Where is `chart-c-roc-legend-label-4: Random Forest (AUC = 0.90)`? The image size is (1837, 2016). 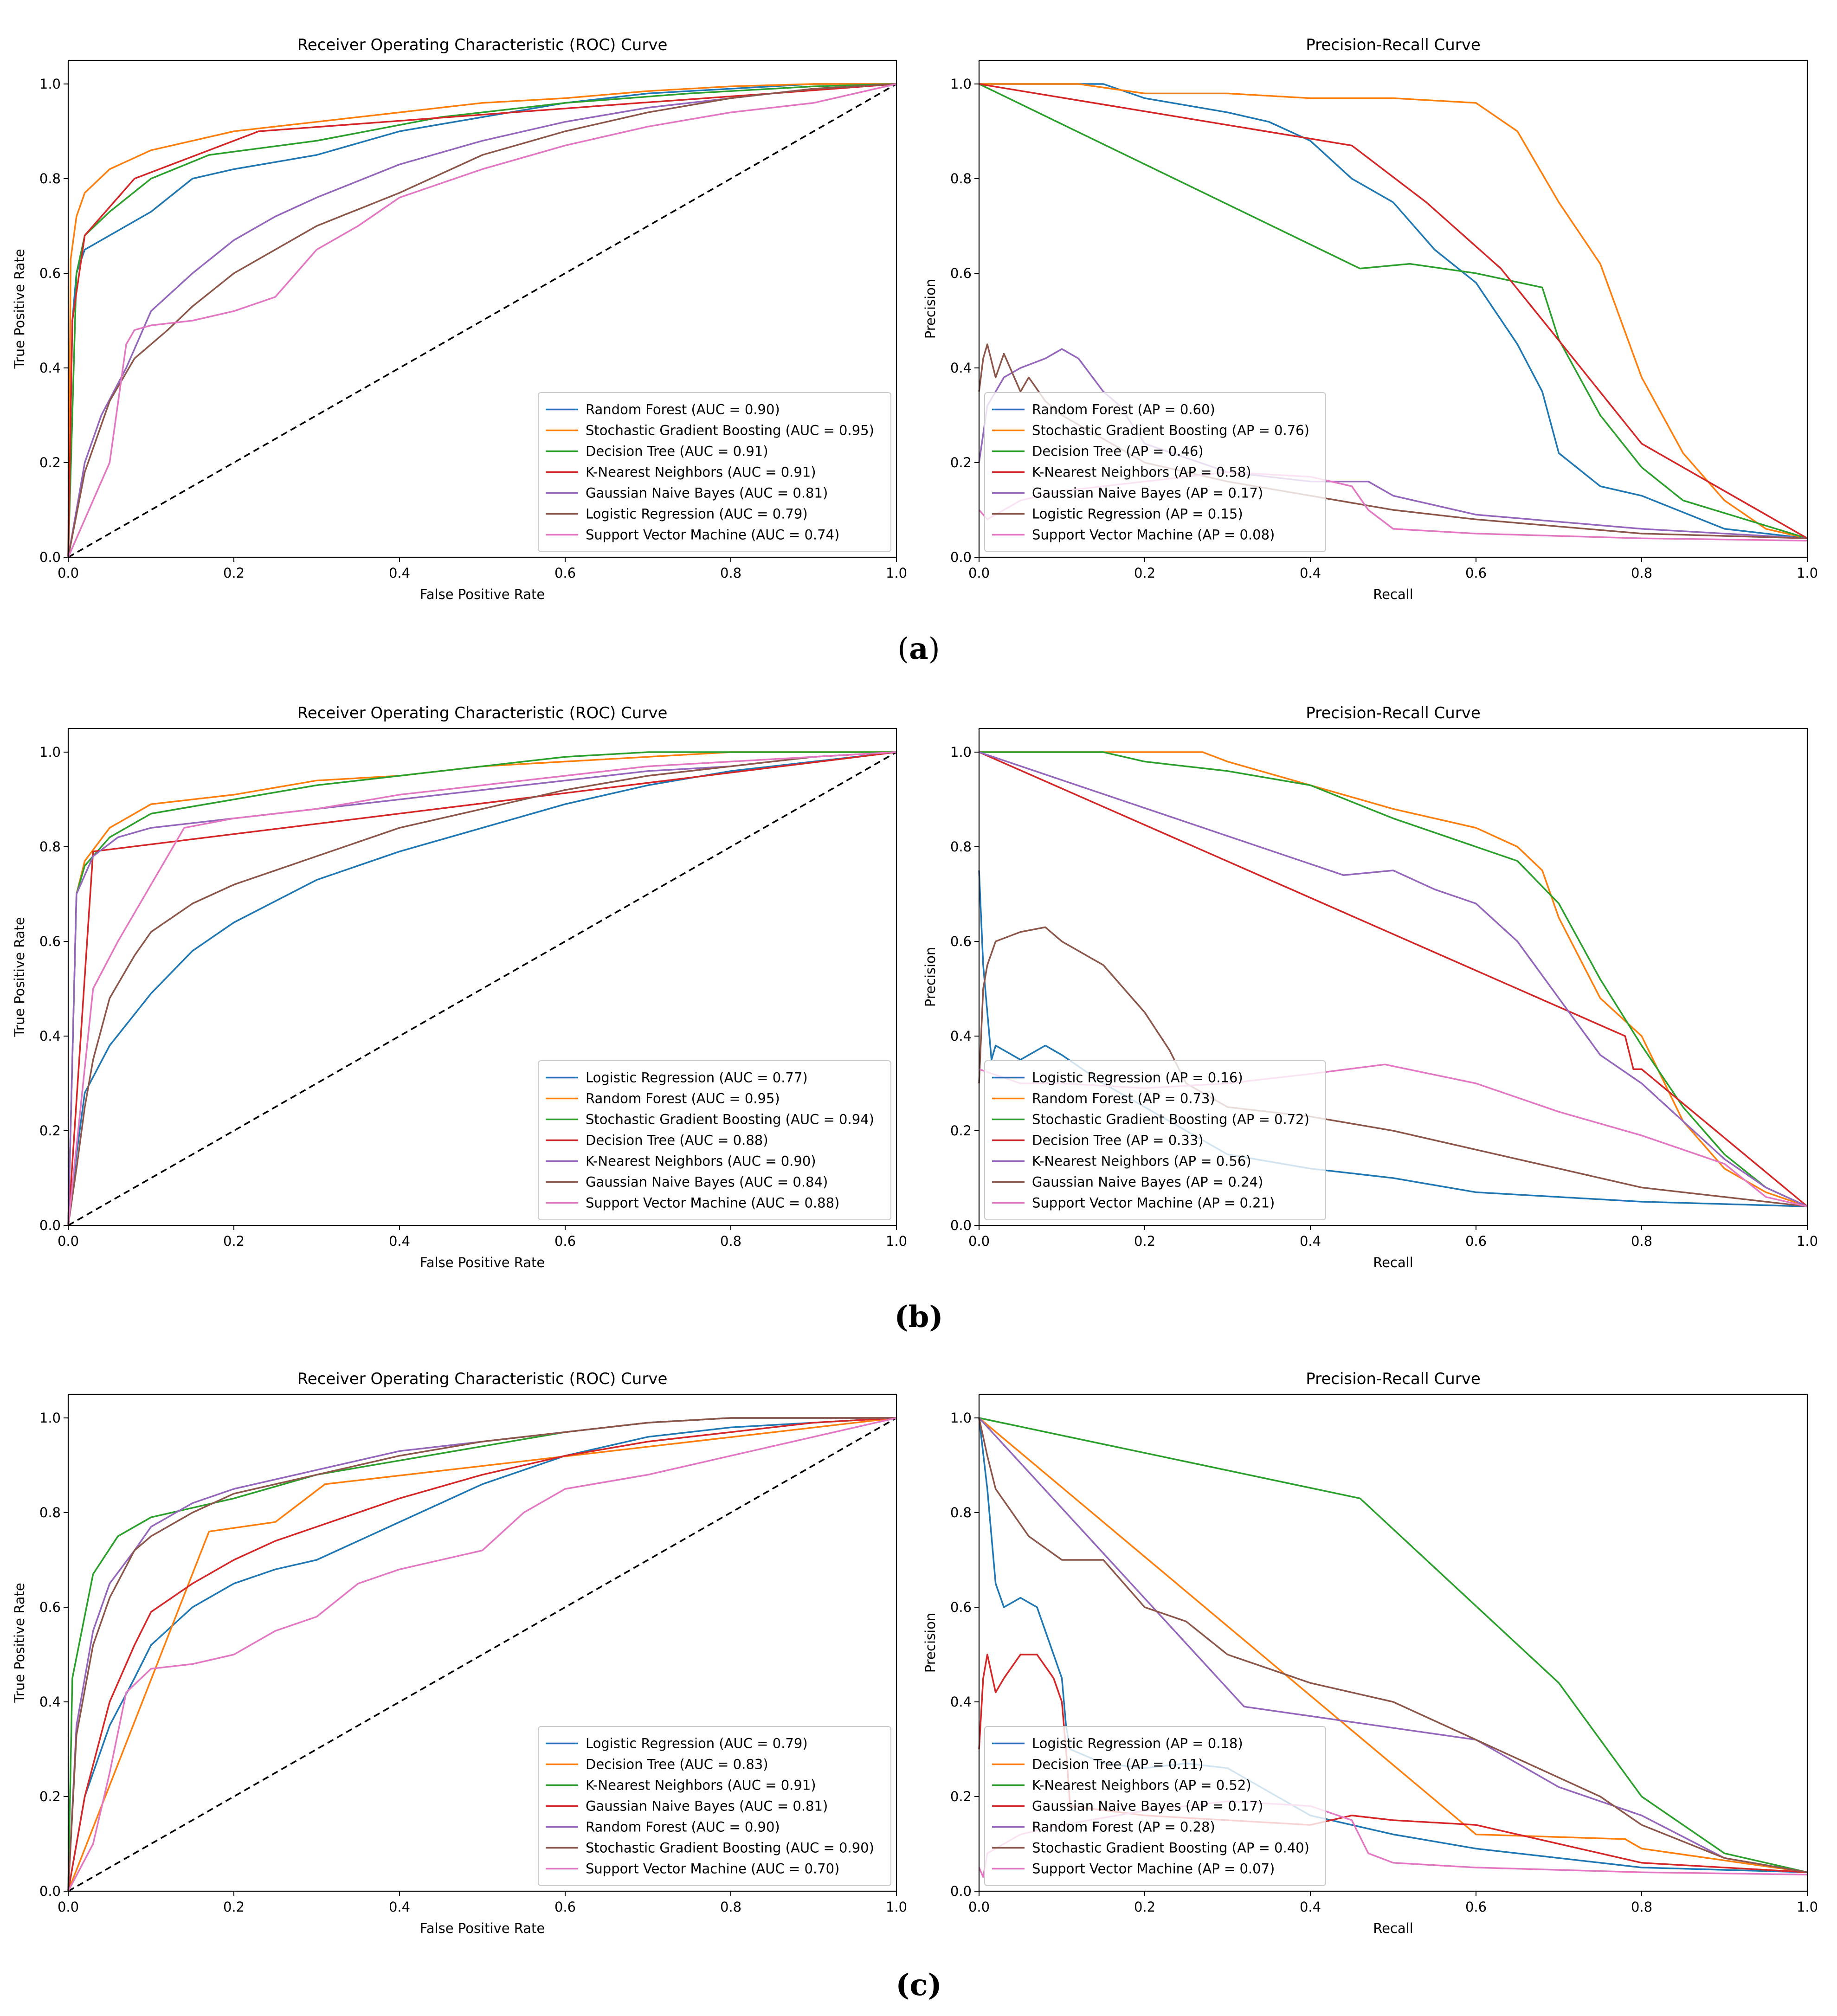
chart-c-roc-legend-label-4: Random Forest (AUC = 0.90) is located at coordinates (683, 1827).